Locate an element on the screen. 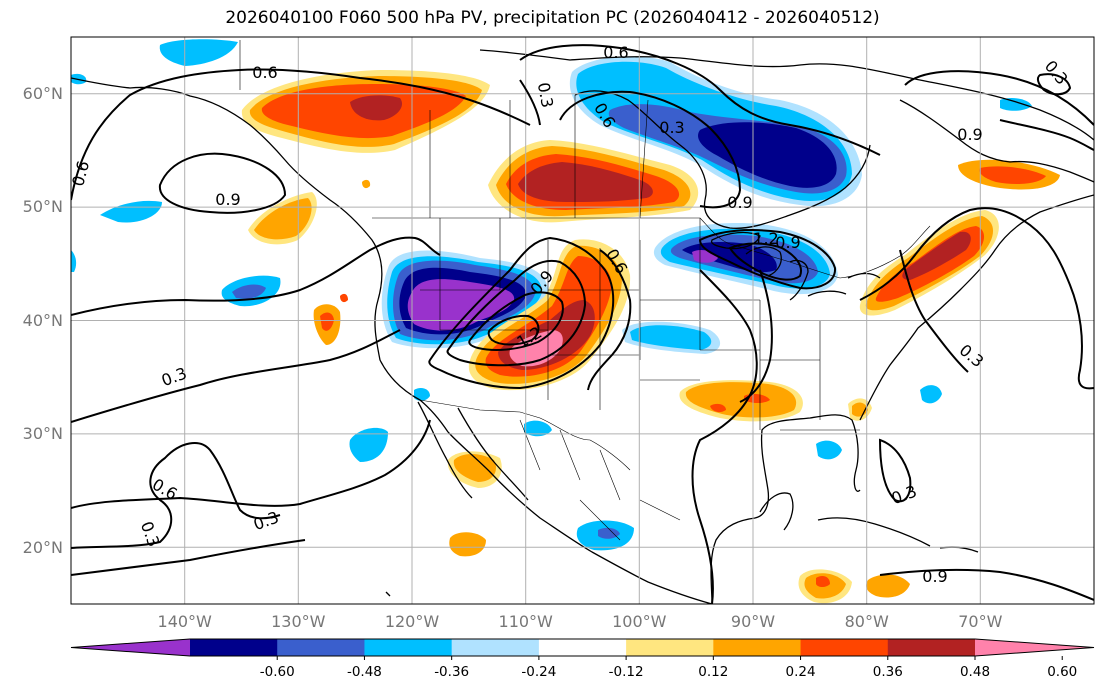 The width and height of the screenshot is (1105, 698). precip-pos-ak-crimson is located at coordinates (376, 108).